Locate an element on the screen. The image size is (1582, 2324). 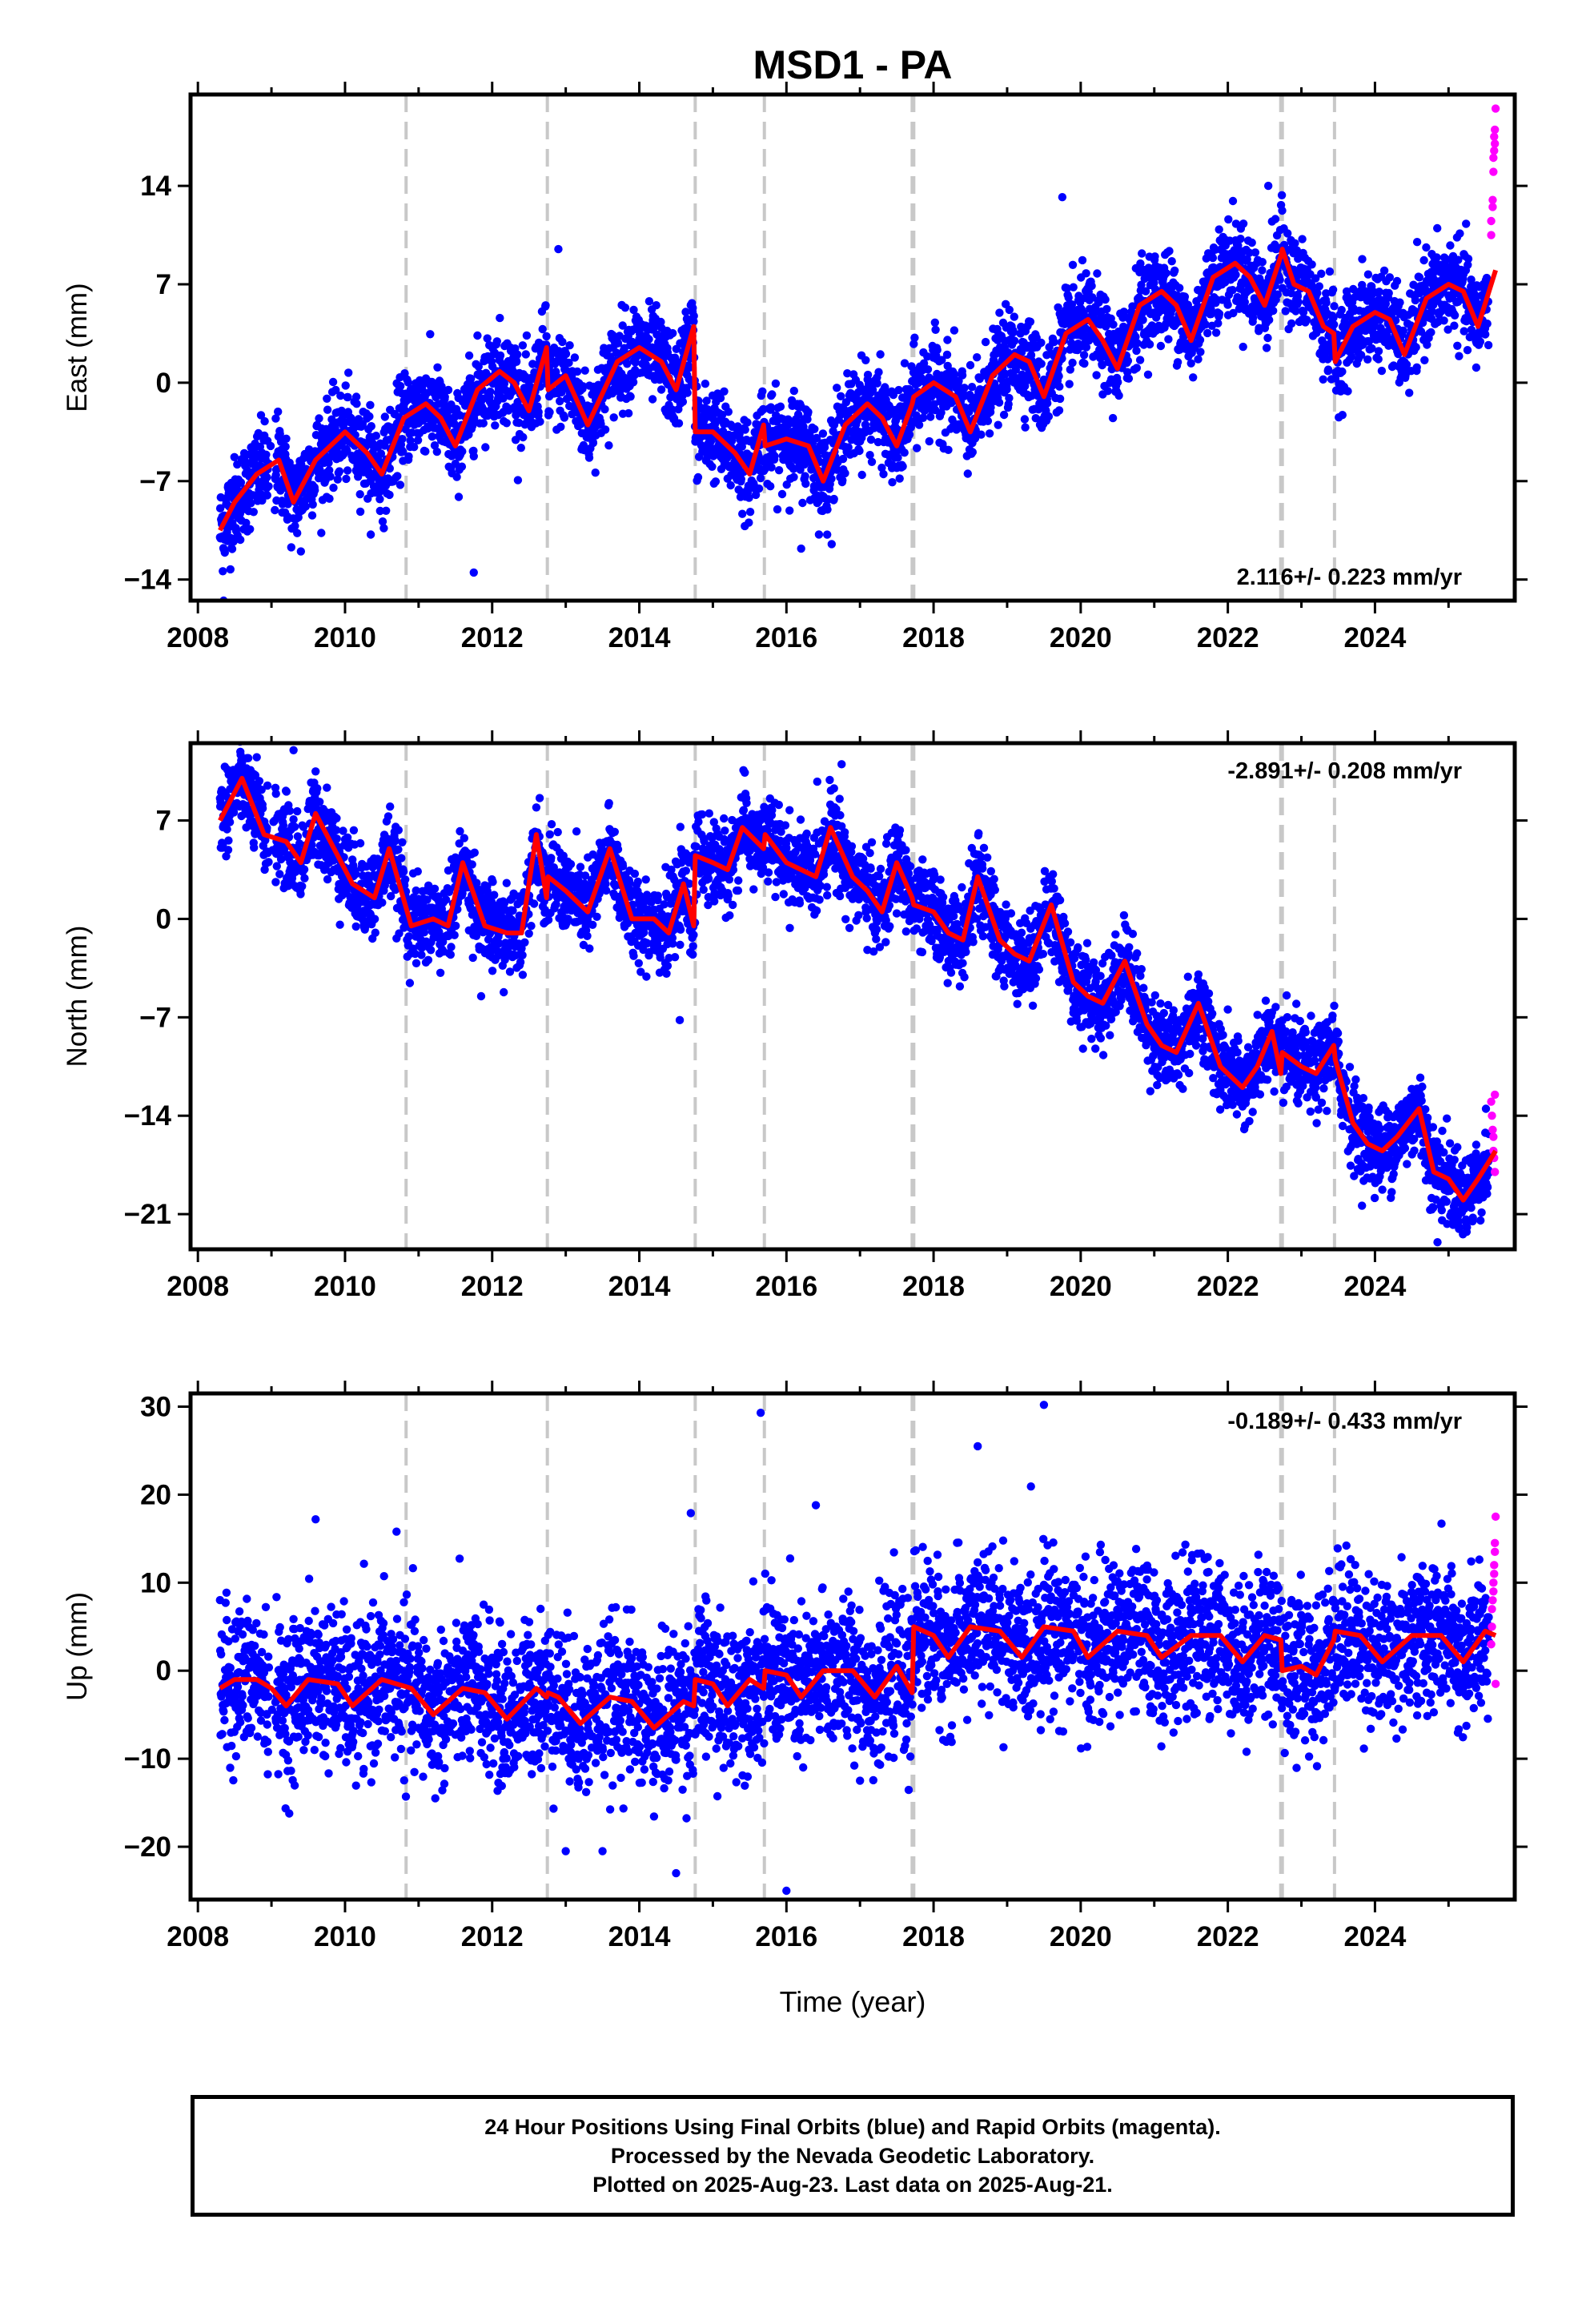
x-tick-label: 2008 is located at coordinates (198, 637).